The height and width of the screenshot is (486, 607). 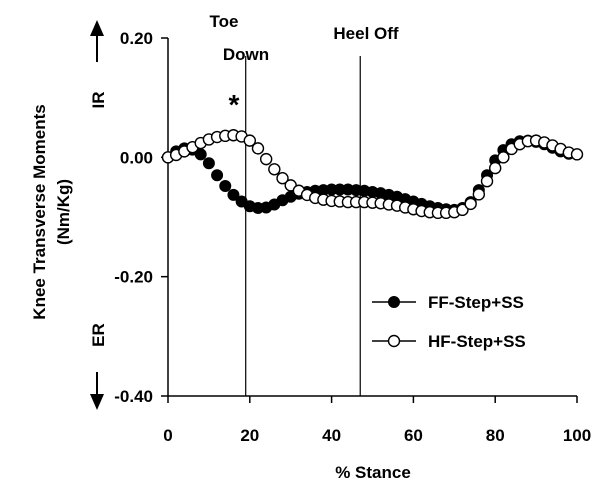 What do you see at coordinates (97, 41) in the screenshot?
I see `ir-up-arrow-icon` at bounding box center [97, 41].